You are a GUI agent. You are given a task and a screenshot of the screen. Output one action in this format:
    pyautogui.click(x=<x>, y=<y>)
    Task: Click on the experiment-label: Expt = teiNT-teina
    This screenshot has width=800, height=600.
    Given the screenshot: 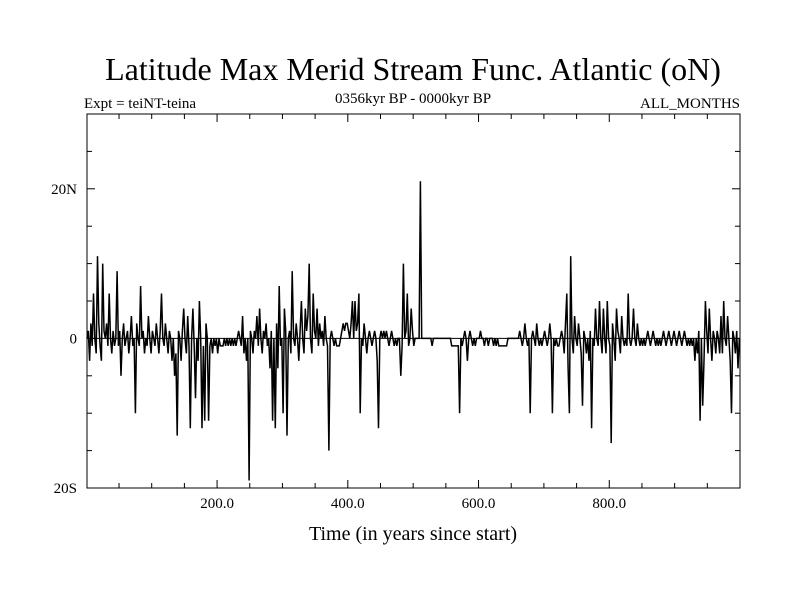 What is the action you would take?
    pyautogui.click(x=140, y=104)
    